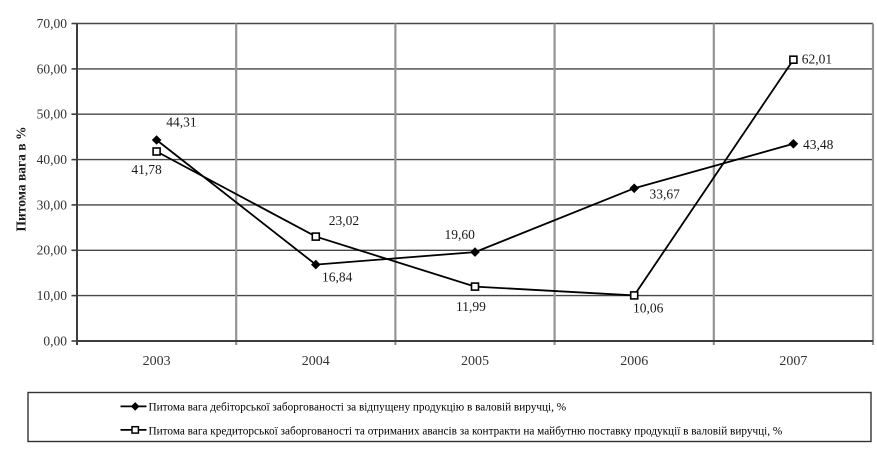  I want to click on svg-text: 41,78, so click(146, 169).